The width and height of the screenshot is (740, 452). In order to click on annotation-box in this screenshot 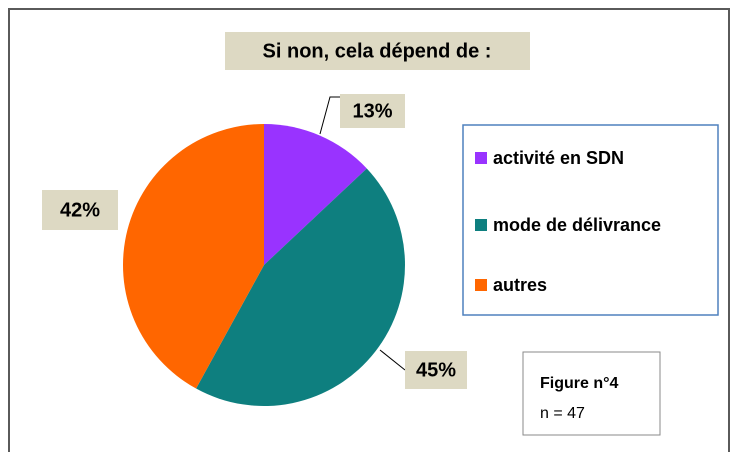, I will do `click(591, 393)`.